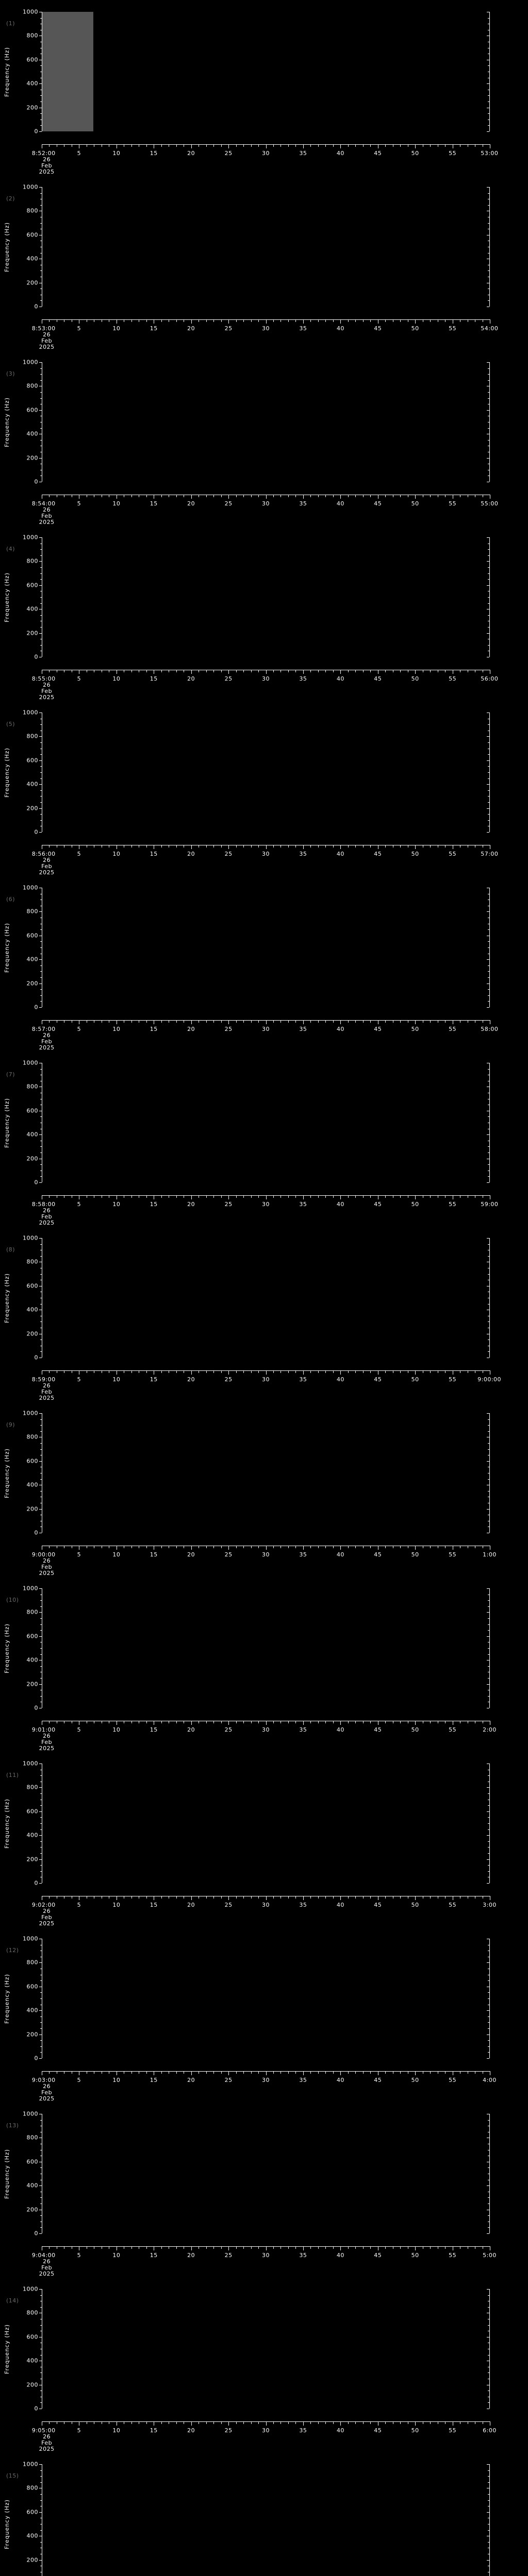  I want to click on panel-number-label: (2), so click(10, 199).